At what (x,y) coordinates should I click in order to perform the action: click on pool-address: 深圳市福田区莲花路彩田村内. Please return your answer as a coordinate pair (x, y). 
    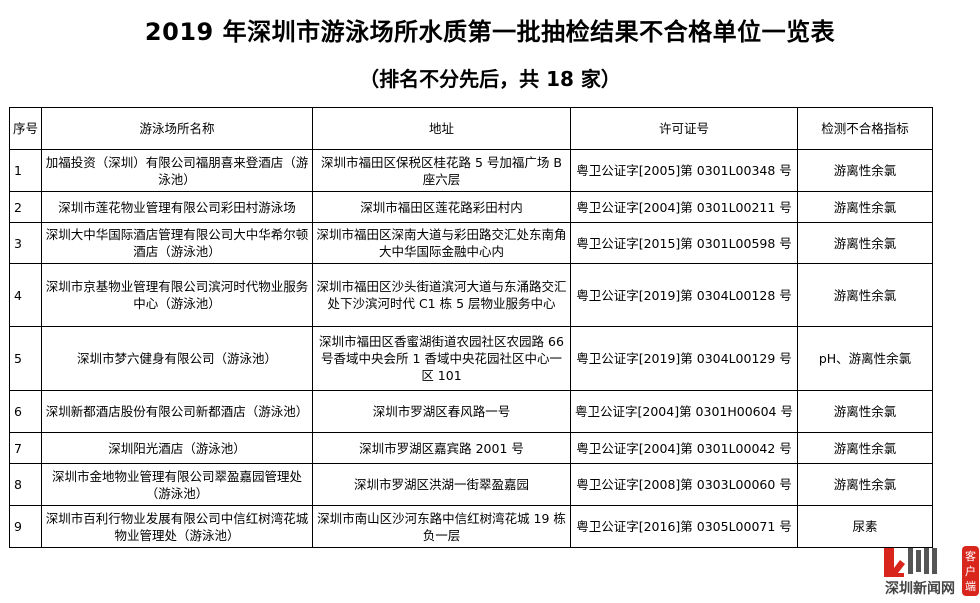
    Looking at the image, I should click on (441, 207).